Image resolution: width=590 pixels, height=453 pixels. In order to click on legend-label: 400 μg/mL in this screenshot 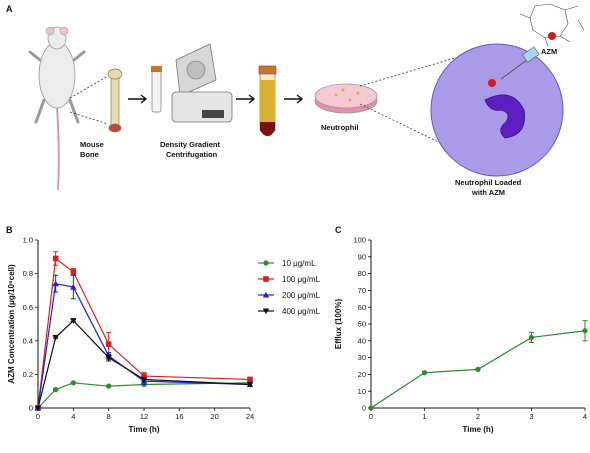, I will do `click(301, 311)`.